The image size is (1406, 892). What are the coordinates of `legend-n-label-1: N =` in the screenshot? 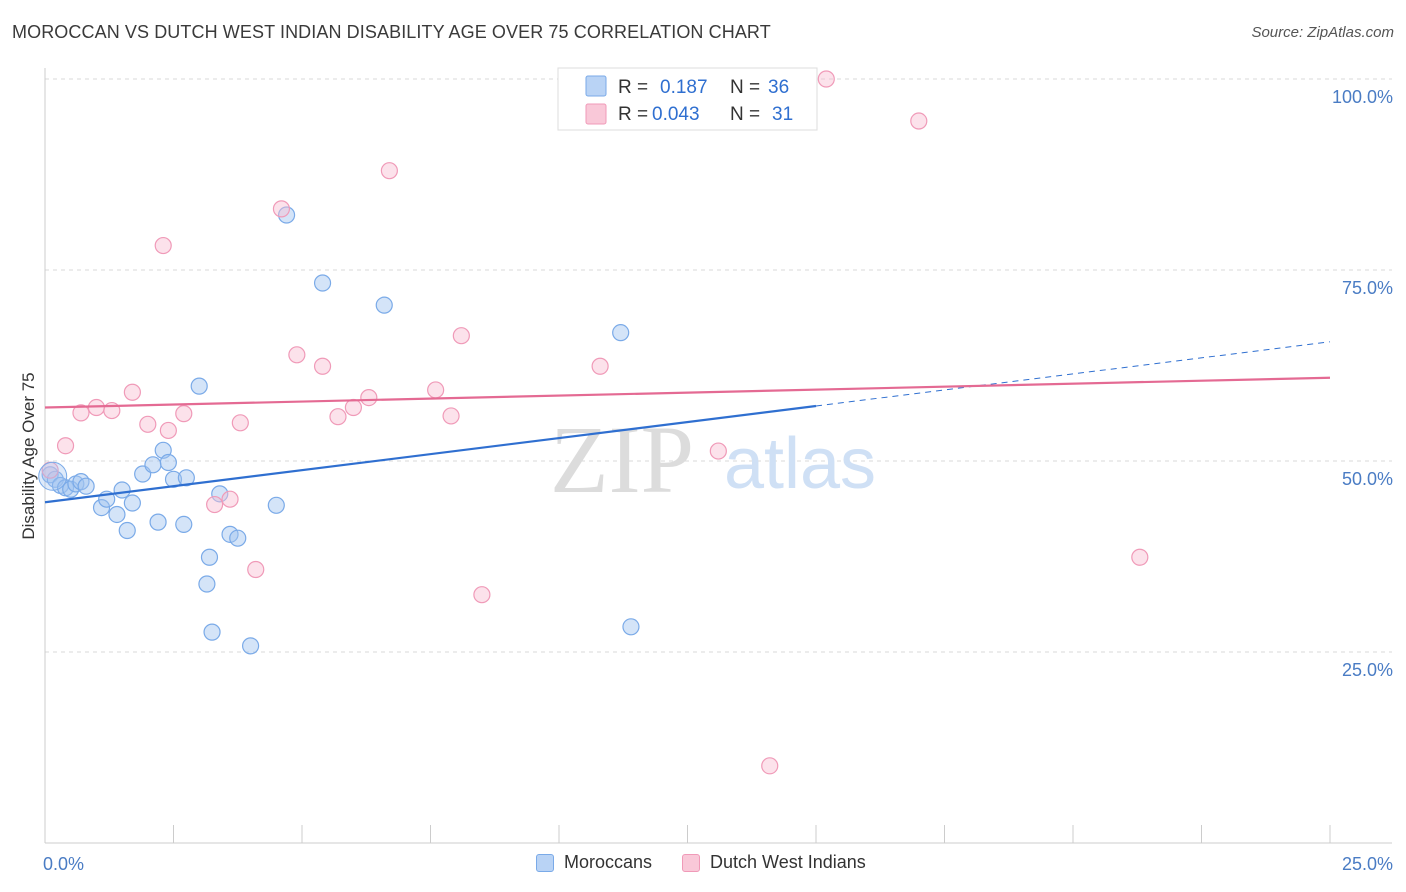 It's located at (745, 87).